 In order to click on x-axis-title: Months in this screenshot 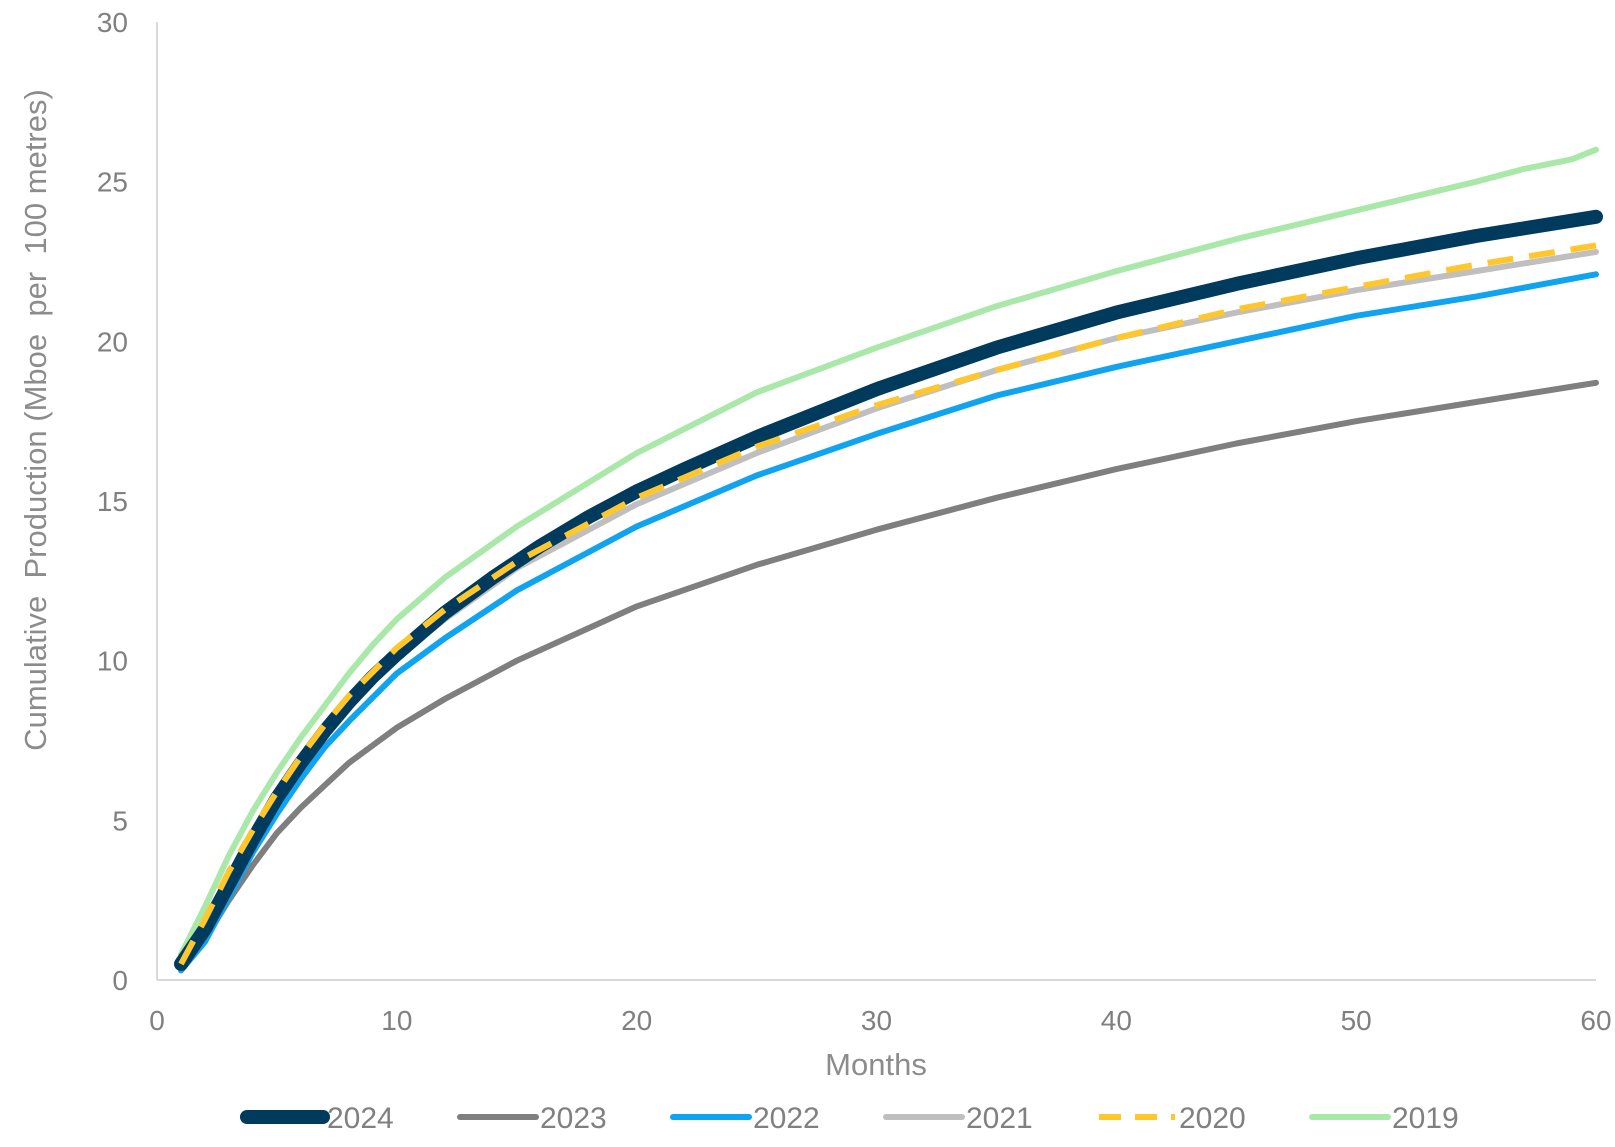, I will do `click(876, 1064)`.